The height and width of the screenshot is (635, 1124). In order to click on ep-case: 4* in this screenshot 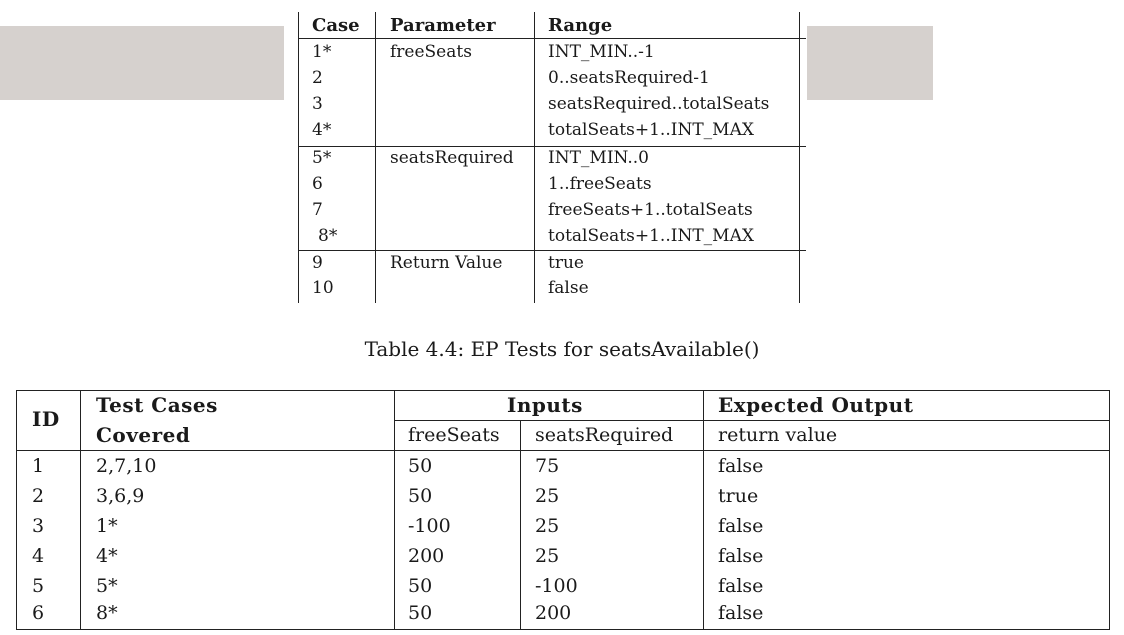, I will do `click(322, 130)`.